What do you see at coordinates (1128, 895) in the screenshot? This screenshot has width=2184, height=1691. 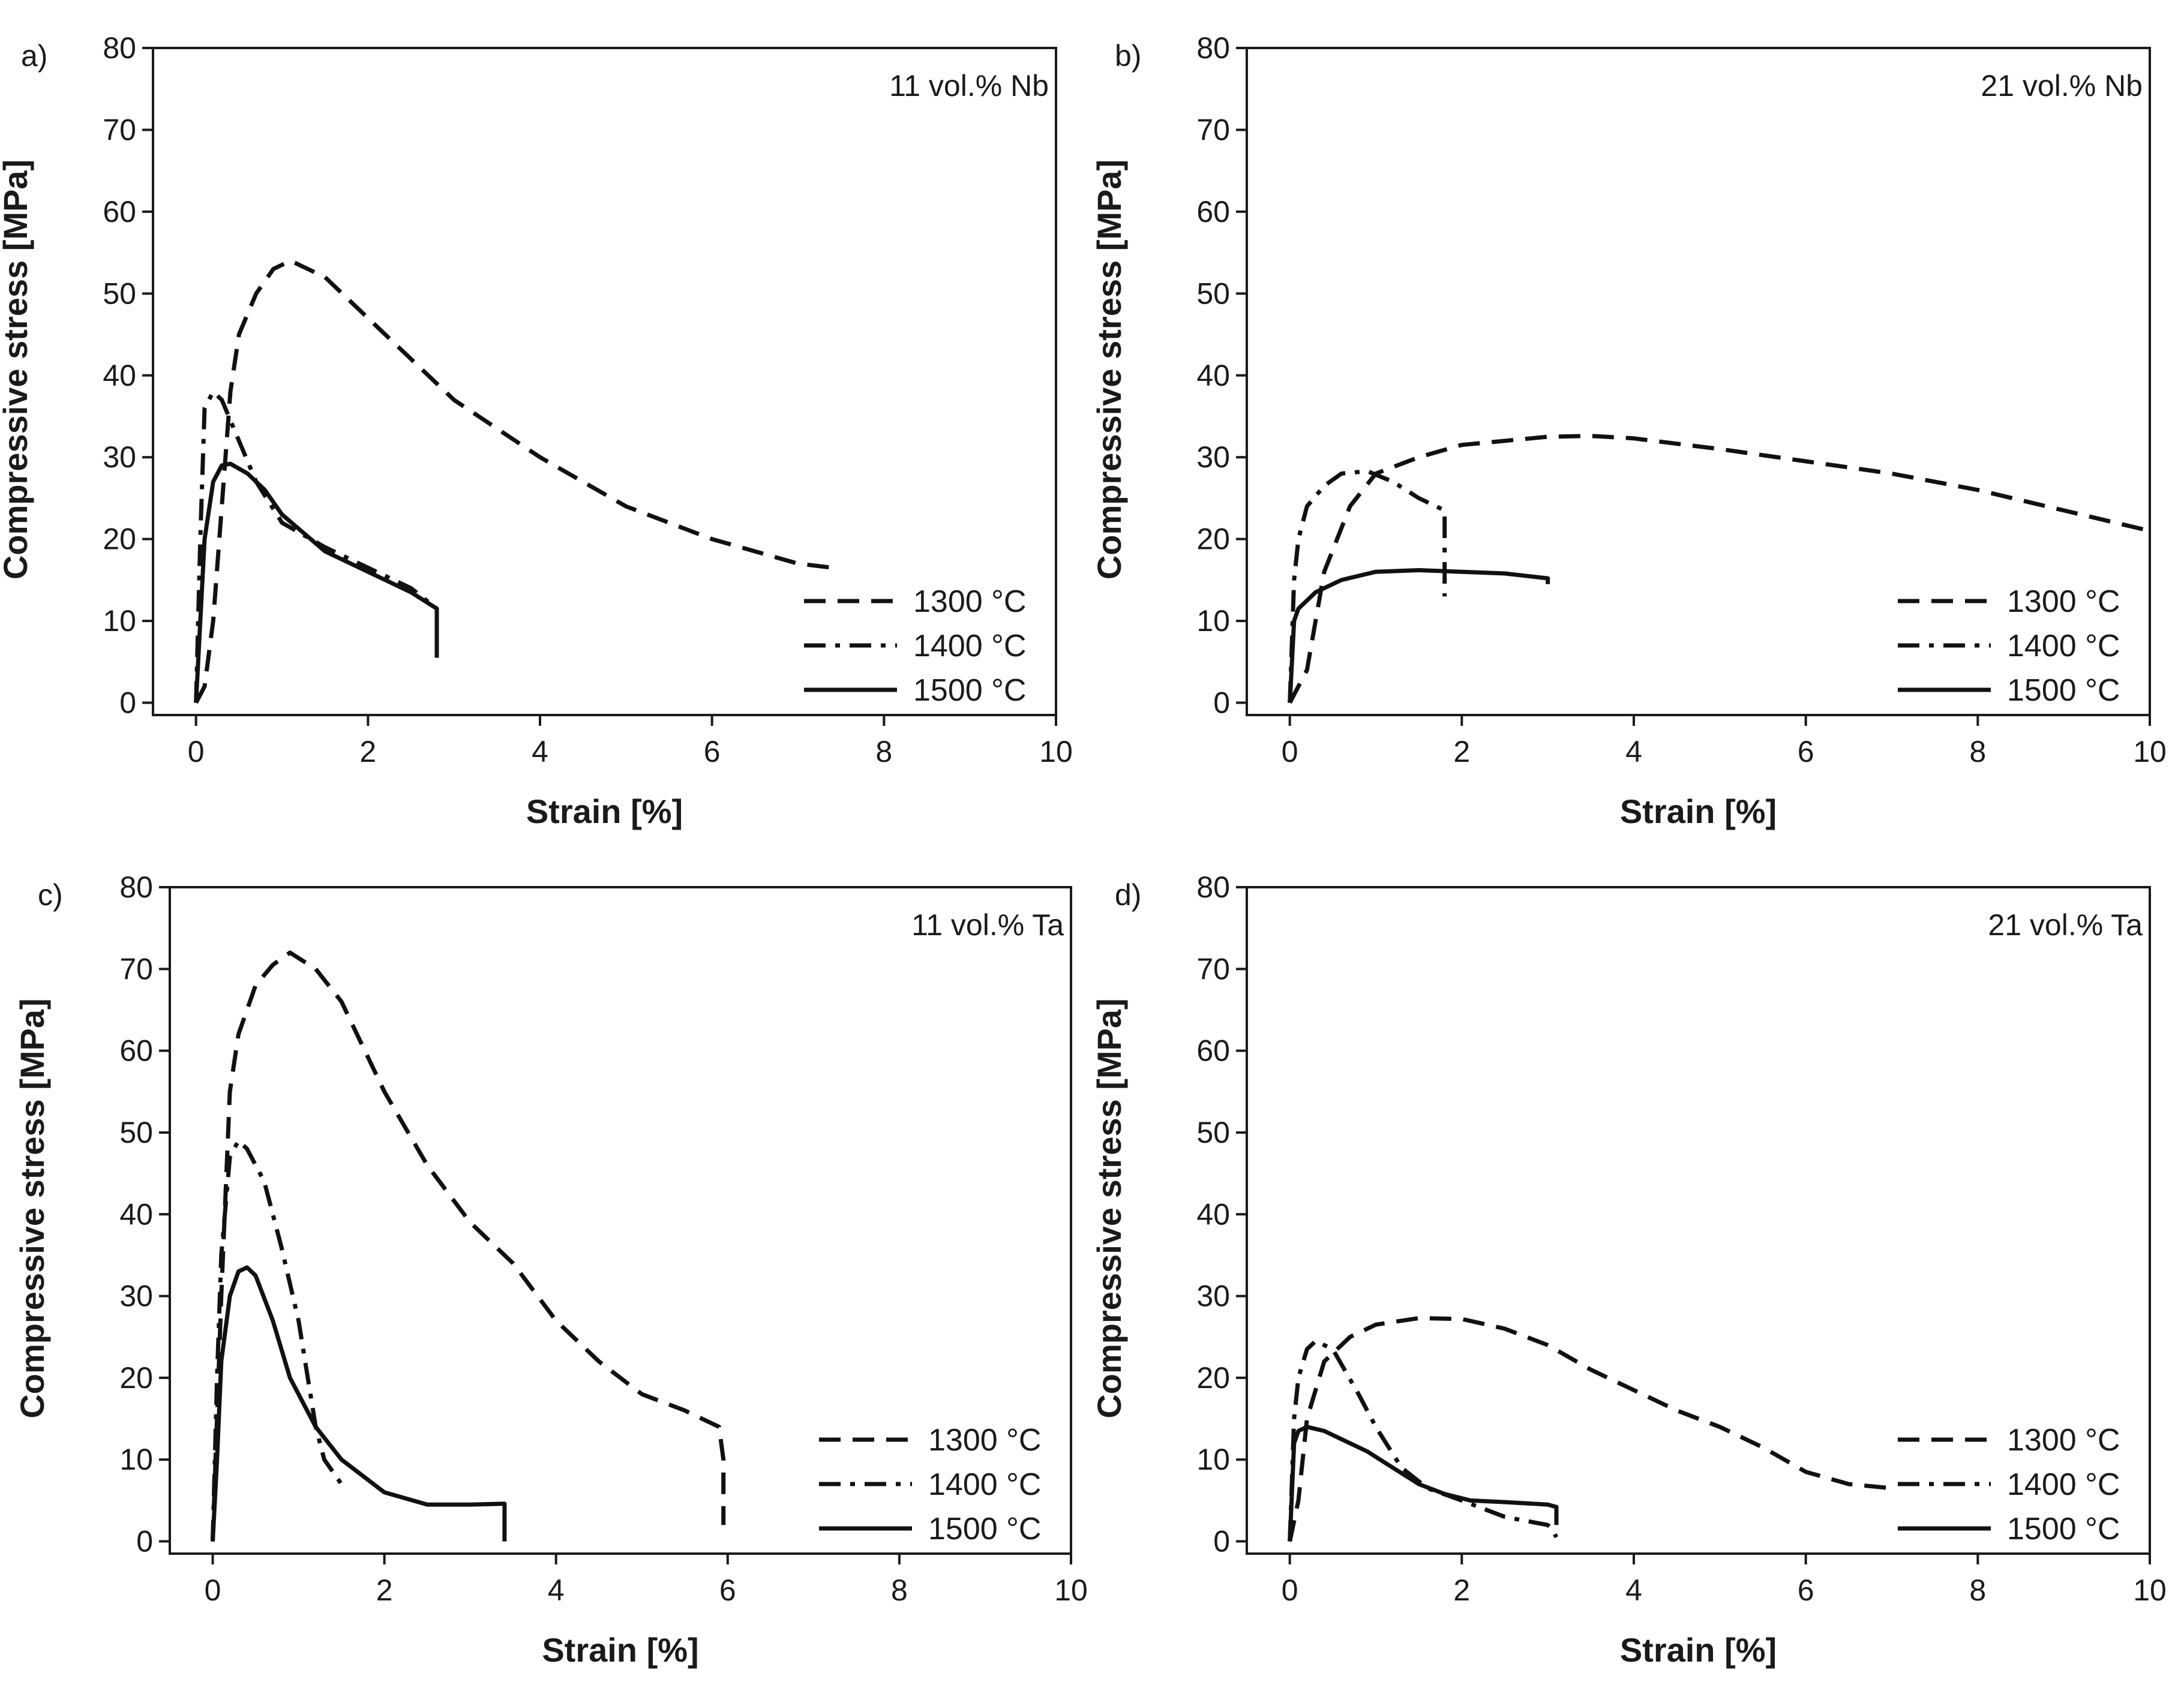 I see `panel-label: d)` at bounding box center [1128, 895].